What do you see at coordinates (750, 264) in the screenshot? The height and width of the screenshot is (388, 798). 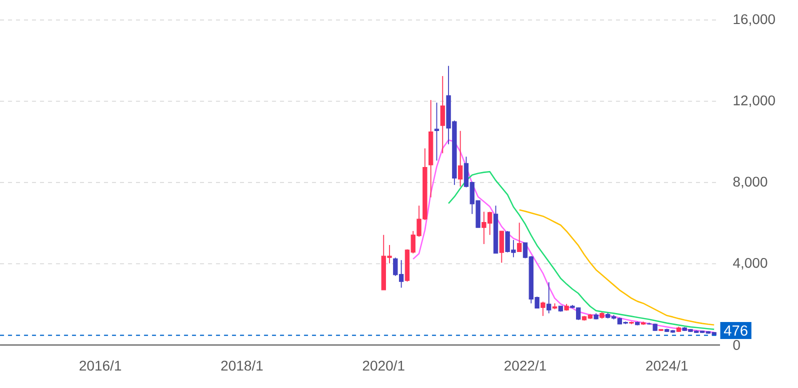 I see `y-tick-label: 4,000` at bounding box center [750, 264].